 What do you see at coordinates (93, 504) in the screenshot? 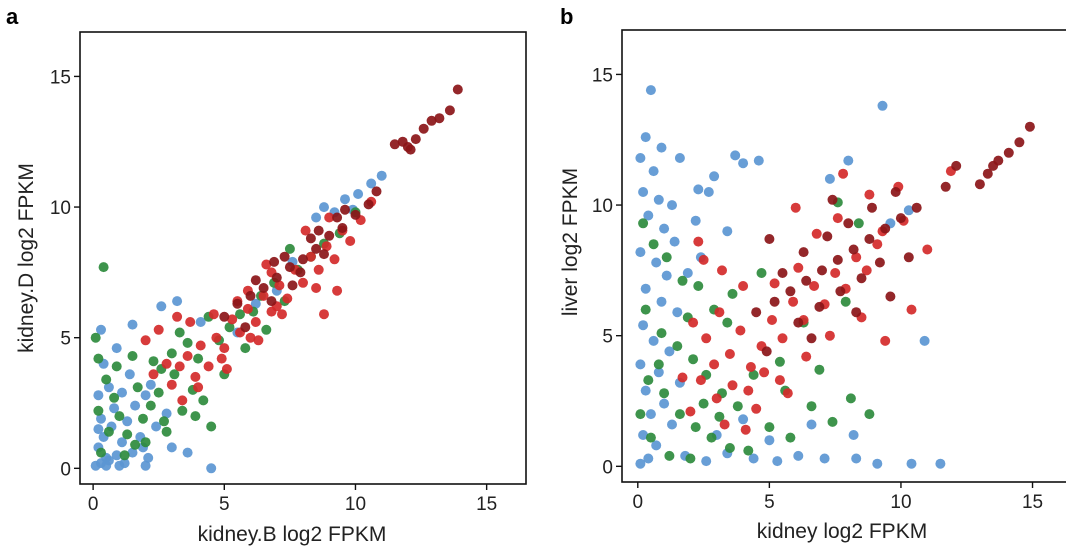
I see `panel-a-xtick-label: 0` at bounding box center [93, 504].